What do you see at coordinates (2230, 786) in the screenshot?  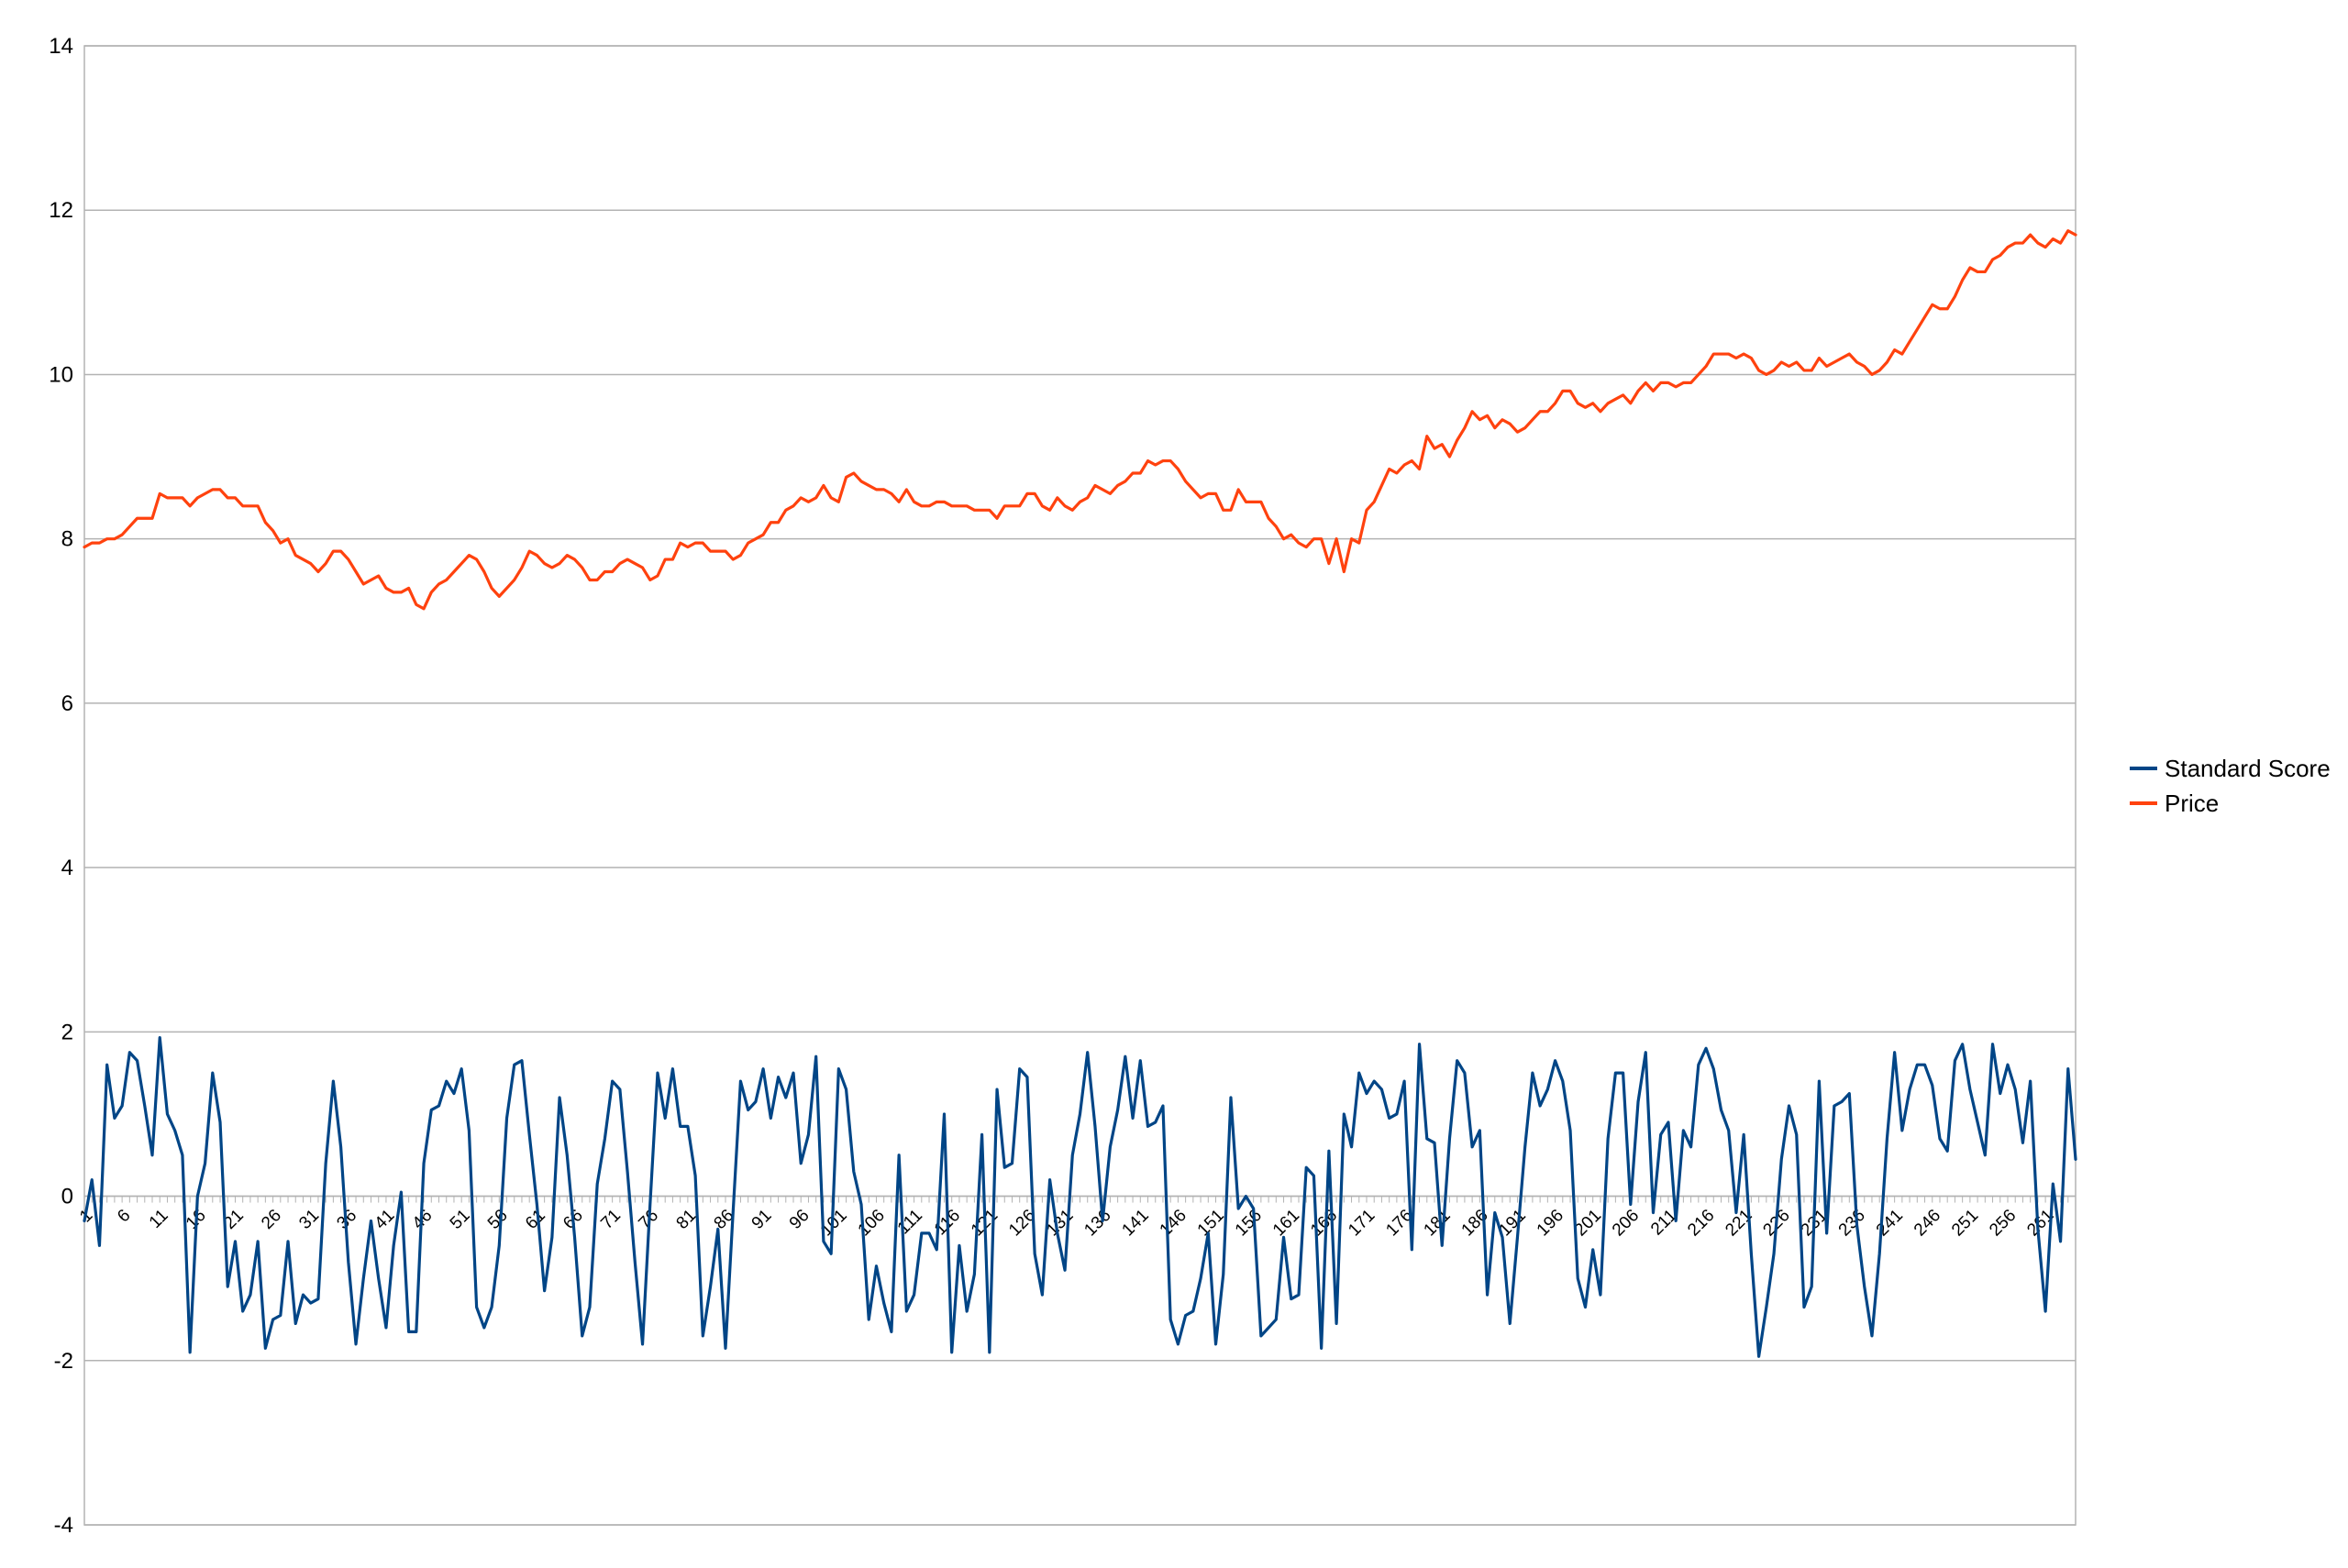 I see `legend: Standard Score Price` at bounding box center [2230, 786].